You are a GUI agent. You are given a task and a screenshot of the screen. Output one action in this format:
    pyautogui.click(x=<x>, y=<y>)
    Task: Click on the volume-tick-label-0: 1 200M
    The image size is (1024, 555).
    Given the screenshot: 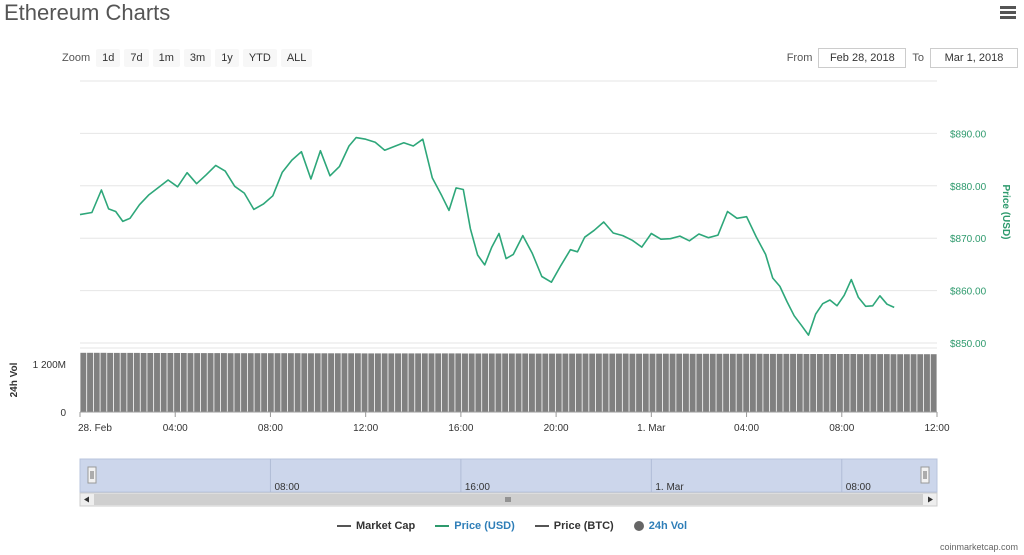 What is the action you would take?
    pyautogui.click(x=49, y=365)
    